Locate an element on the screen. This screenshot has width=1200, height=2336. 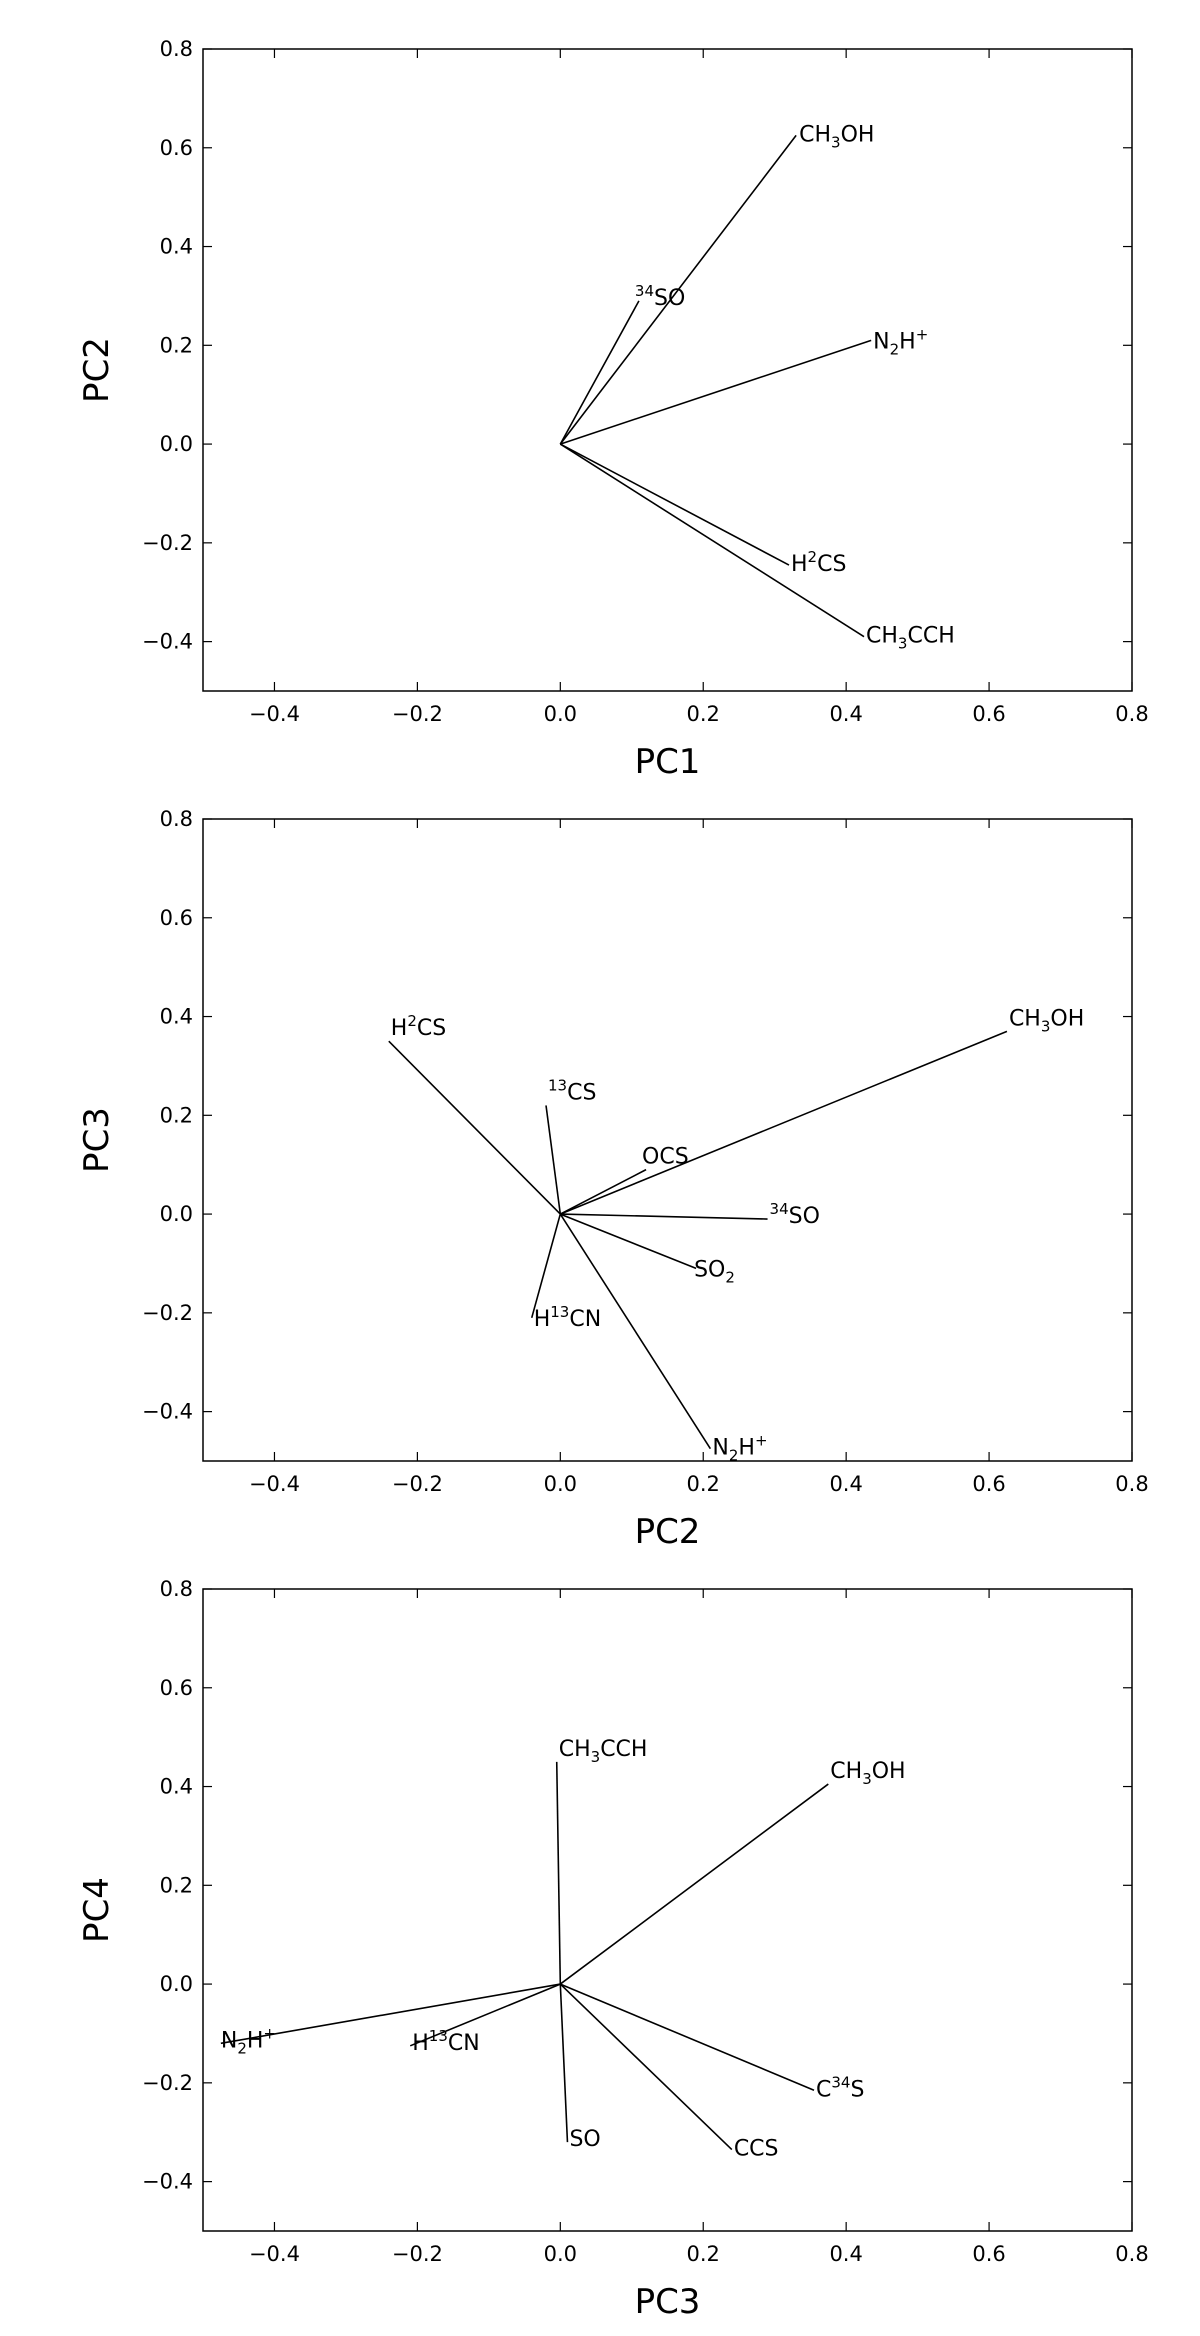
vector-label-n2h: N2H+ is located at coordinates (248, 2040).